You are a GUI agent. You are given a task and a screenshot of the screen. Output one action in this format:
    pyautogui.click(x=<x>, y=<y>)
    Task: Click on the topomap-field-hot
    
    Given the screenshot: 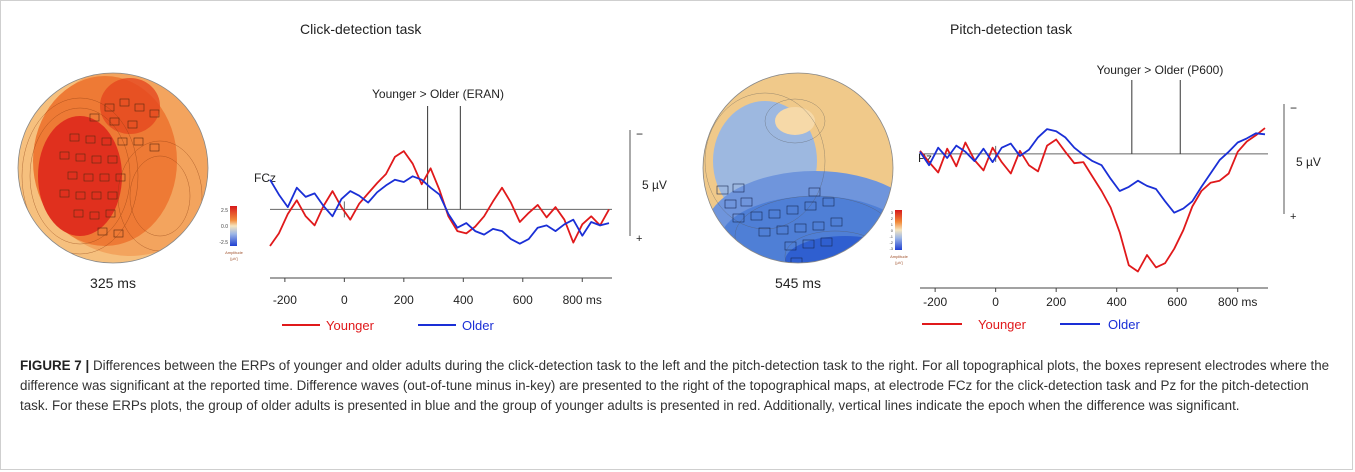 What is the action you would take?
    pyautogui.click(x=80, y=176)
    